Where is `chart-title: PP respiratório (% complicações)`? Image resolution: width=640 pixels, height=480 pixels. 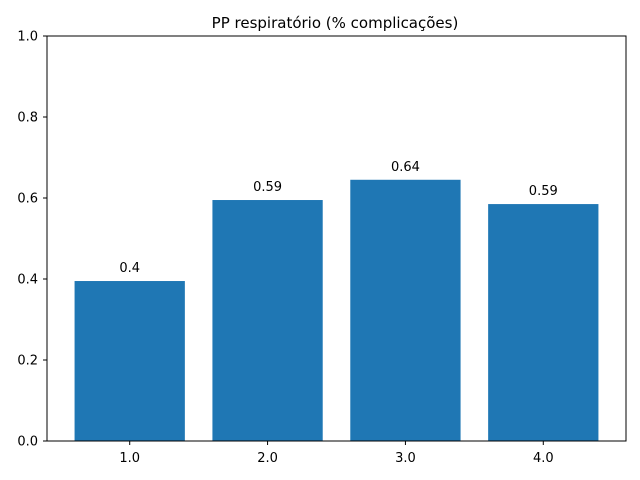 chart-title: PP respiratório (% complicações) is located at coordinates (335, 23).